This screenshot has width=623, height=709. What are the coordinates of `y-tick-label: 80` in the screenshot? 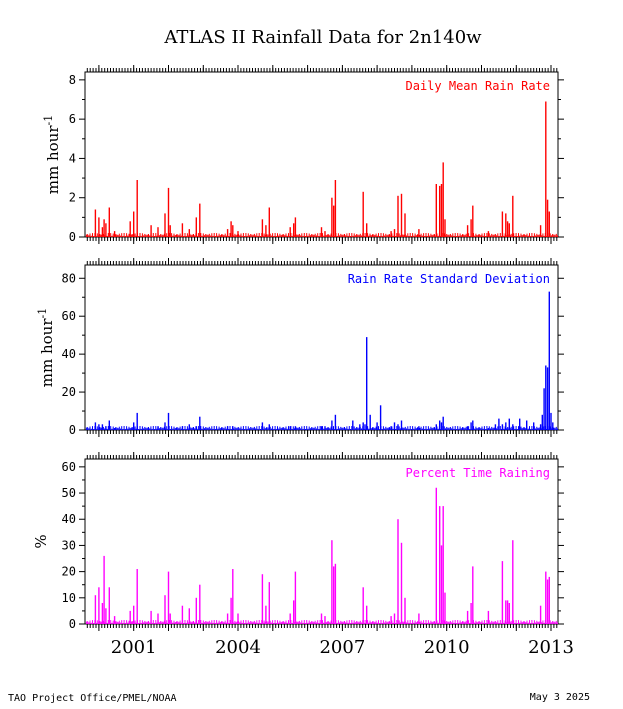 It's located at (69, 278).